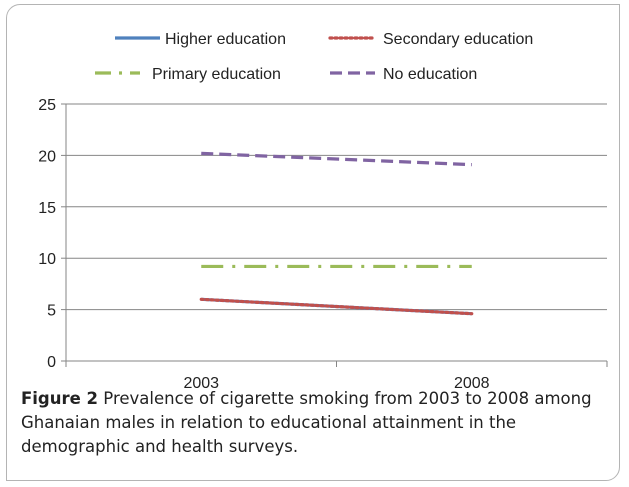  What do you see at coordinates (430, 74) in the screenshot?
I see `legend-label: No education` at bounding box center [430, 74].